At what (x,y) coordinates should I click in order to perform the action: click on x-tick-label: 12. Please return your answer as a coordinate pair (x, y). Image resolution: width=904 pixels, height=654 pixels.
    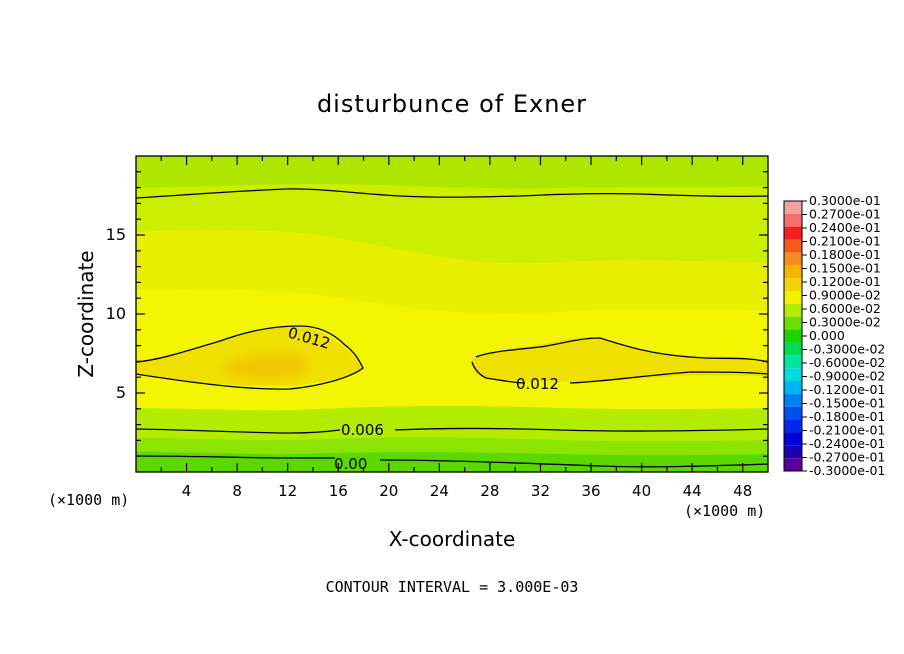
    Looking at the image, I should click on (287, 491).